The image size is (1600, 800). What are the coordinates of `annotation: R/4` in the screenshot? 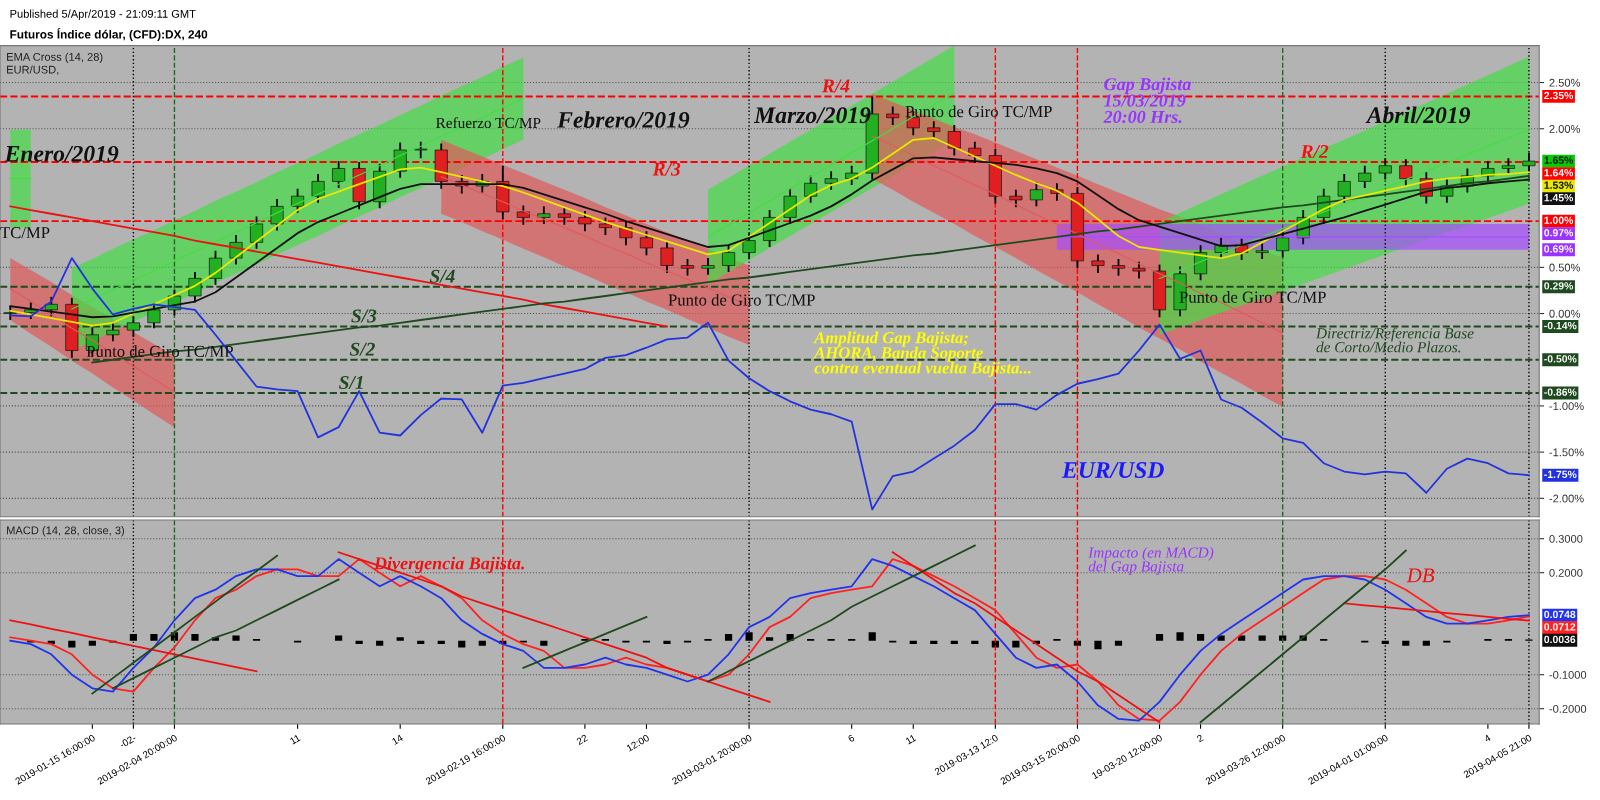 It's located at (835, 86).